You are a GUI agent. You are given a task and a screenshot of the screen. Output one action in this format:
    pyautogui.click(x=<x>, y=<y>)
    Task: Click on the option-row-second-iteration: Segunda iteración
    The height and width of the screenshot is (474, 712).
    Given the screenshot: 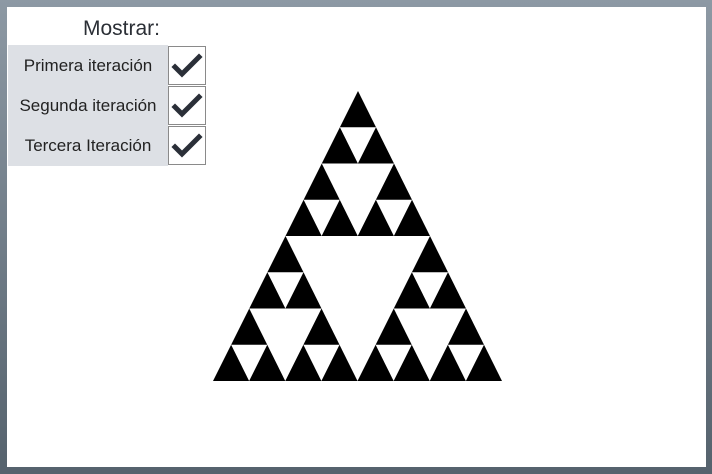 What is the action you would take?
    pyautogui.click(x=108, y=106)
    